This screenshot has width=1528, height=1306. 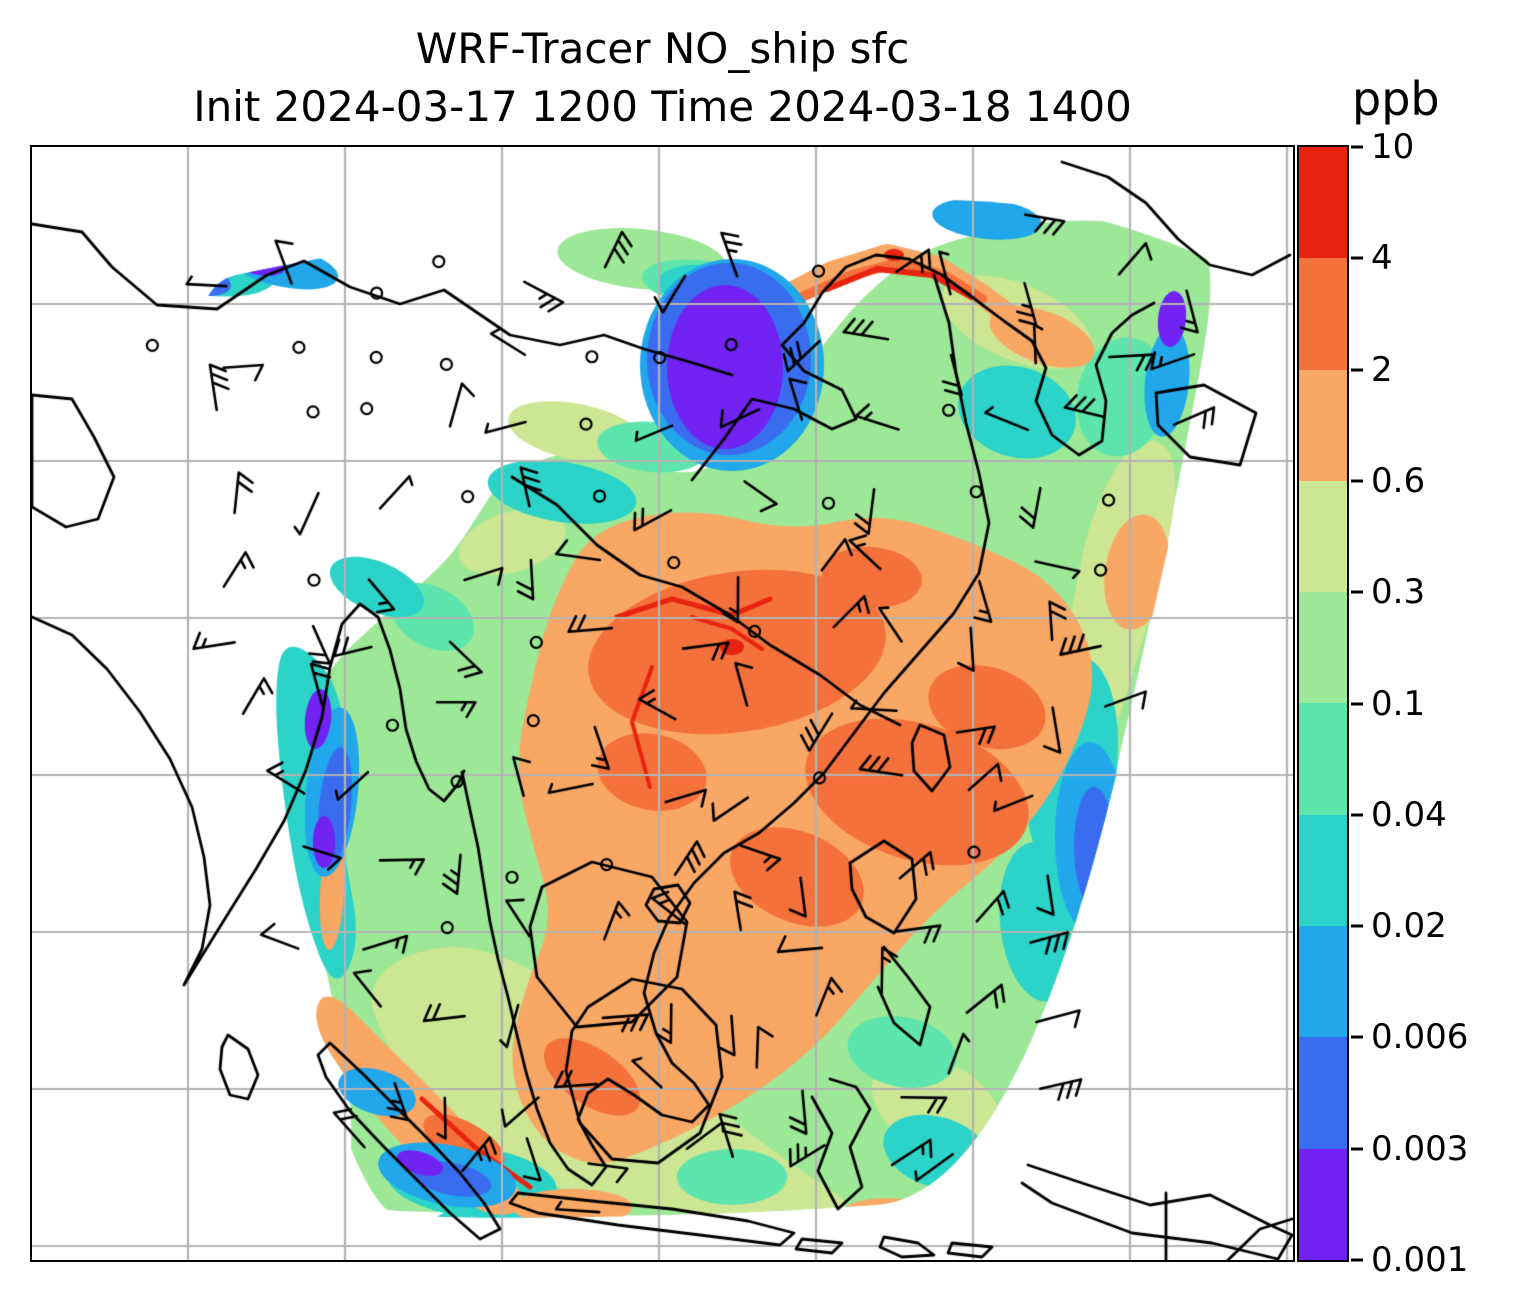 What do you see at coordinates (1420, 1037) in the screenshot?
I see `colorbar-tick-label: 0.006` at bounding box center [1420, 1037].